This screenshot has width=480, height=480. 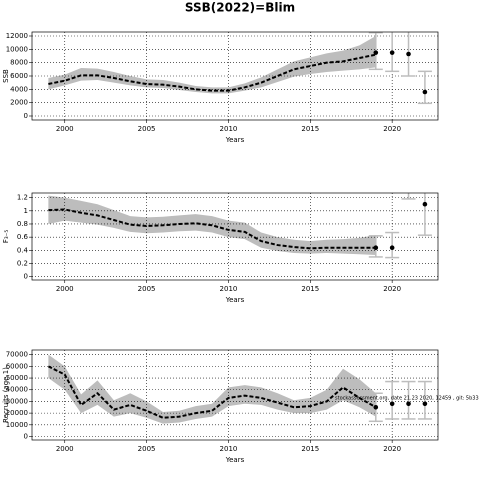 What do you see at coordinates (6, 395) in the screenshot?
I see `y-axis-label: Recruits (age 1)` at bounding box center [6, 395].